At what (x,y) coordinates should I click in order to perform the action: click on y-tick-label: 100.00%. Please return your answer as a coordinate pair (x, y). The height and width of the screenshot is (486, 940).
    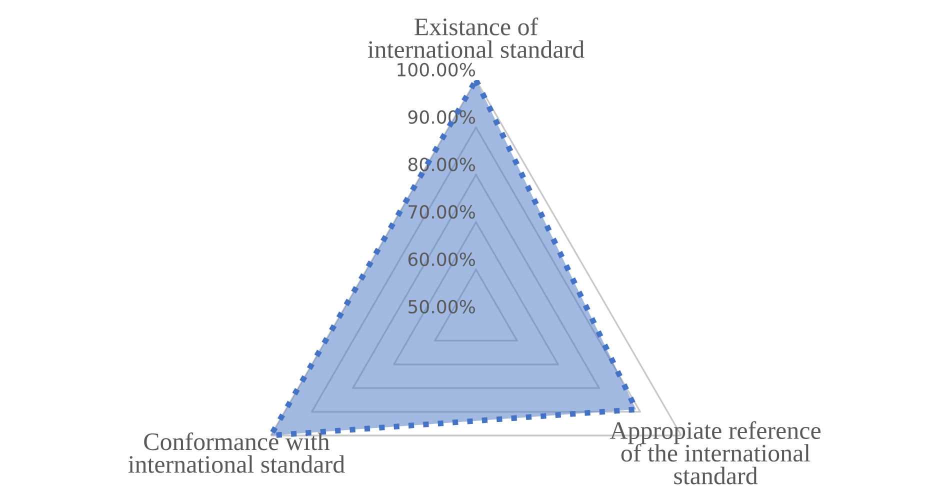
    Looking at the image, I should click on (437, 69).